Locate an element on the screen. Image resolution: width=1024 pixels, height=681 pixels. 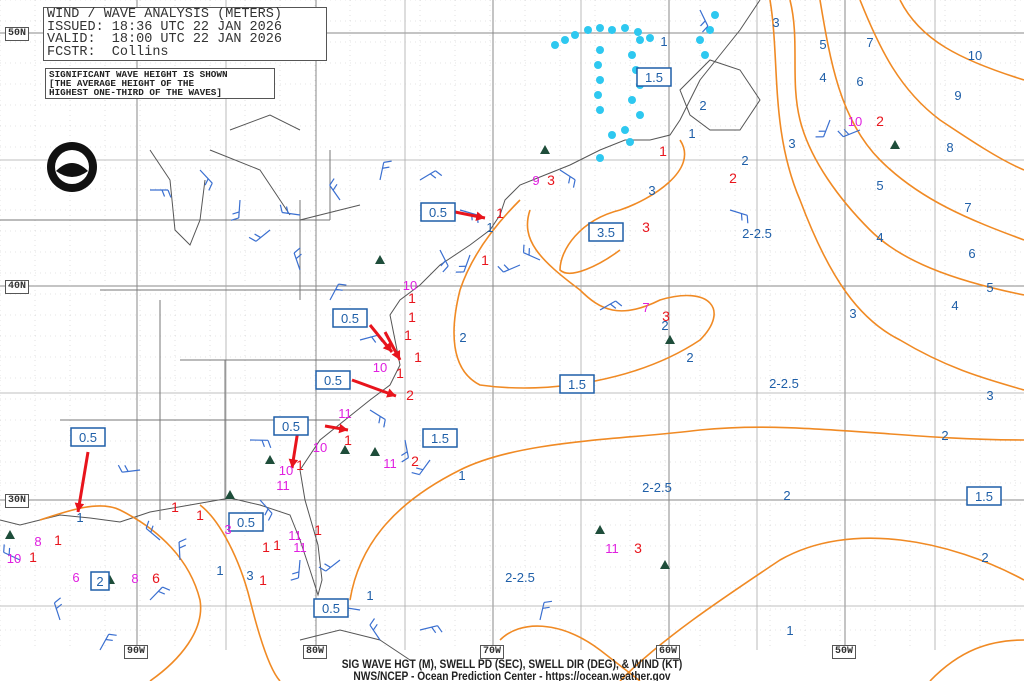
swell-direction-label: 7 is located at coordinates (645, 307).